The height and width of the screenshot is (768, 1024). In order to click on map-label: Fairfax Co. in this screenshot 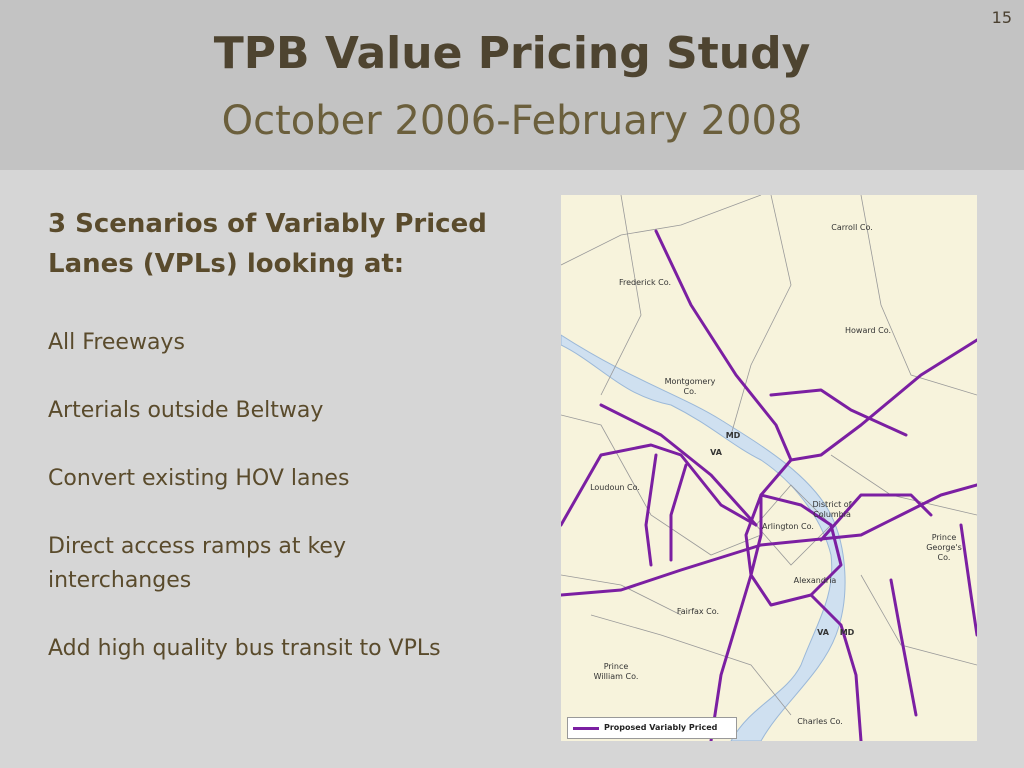, I will do `click(698, 611)`.